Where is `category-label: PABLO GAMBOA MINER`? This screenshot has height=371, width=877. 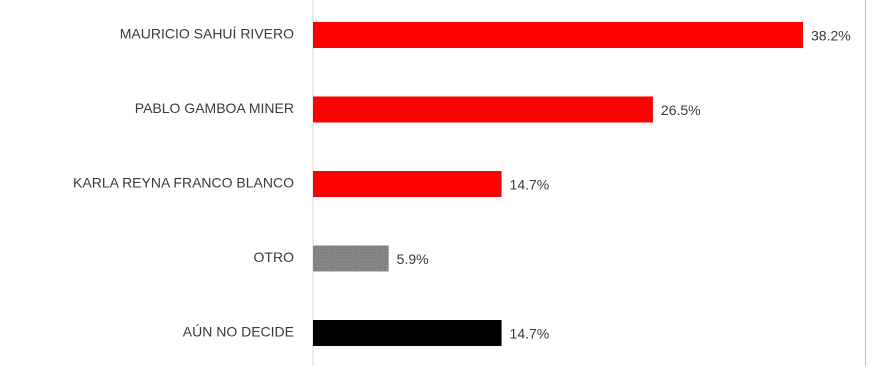 category-label: PABLO GAMBOA MINER is located at coordinates (214, 108).